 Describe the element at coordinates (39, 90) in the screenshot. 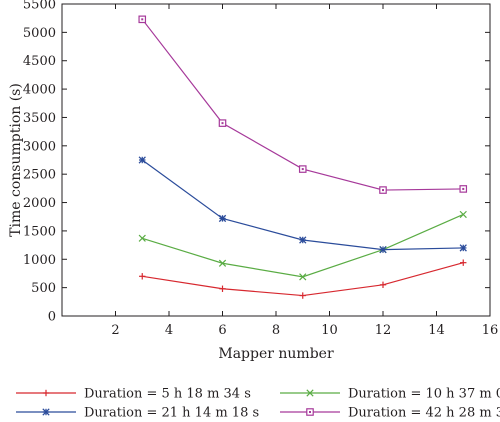

I see `y-tick-label: 4000` at that location.